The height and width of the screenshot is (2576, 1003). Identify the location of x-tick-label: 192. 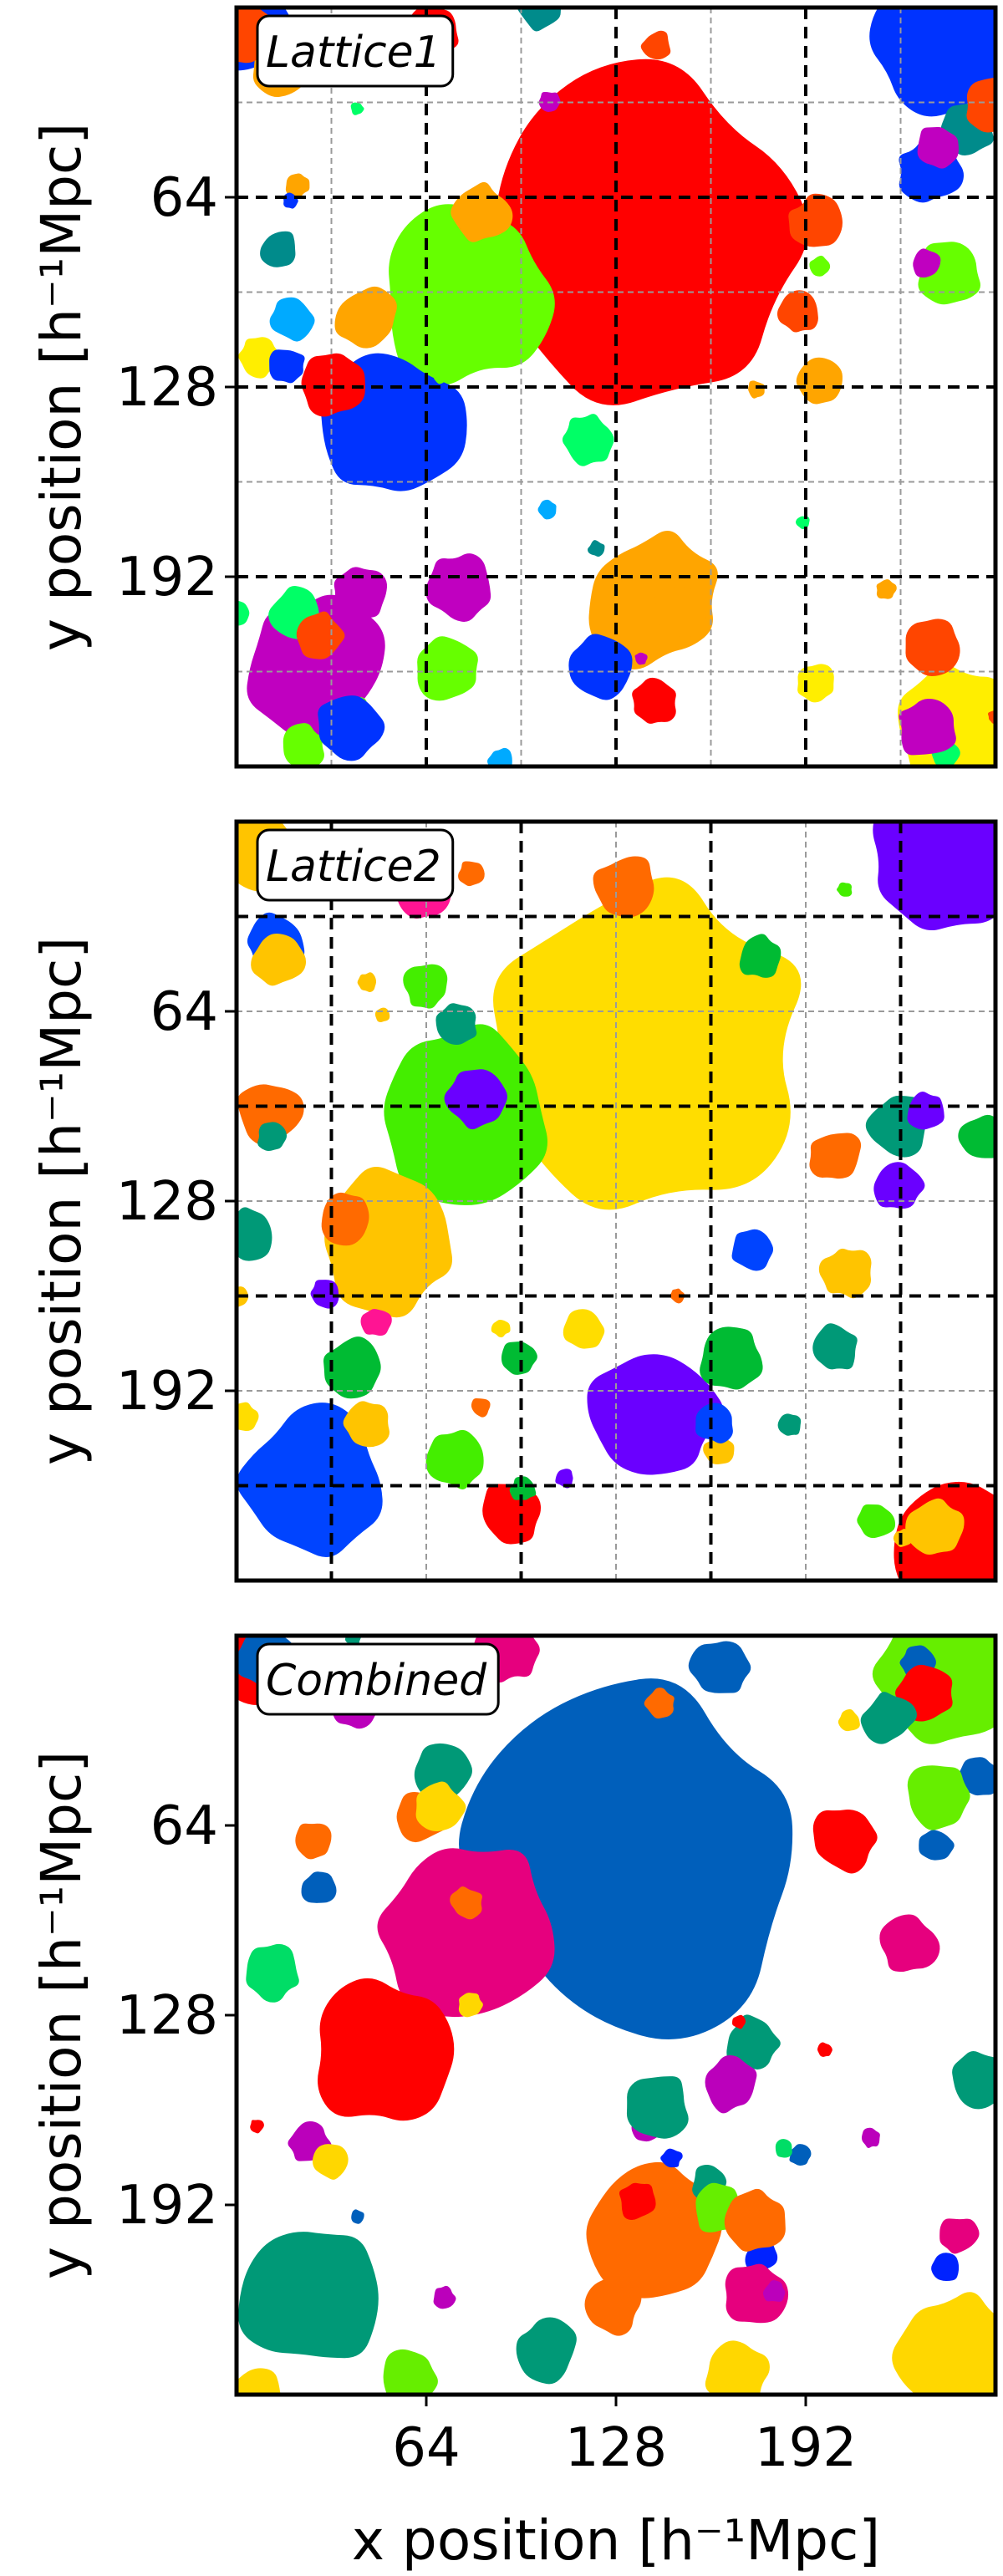
(806, 2448).